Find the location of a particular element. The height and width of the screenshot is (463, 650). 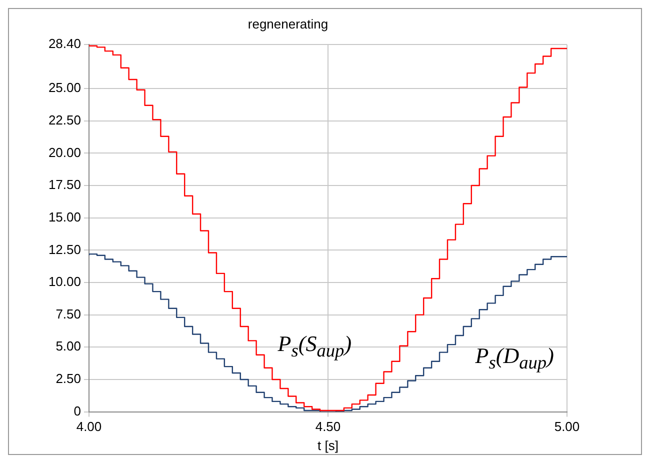

x-tick-label: 4.50 is located at coordinates (328, 426).